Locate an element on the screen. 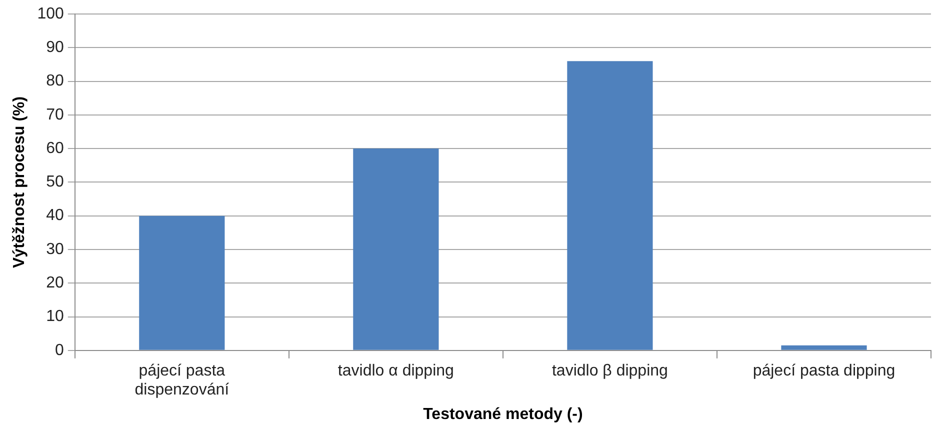  y-tick-label: 30 is located at coordinates (55, 249).